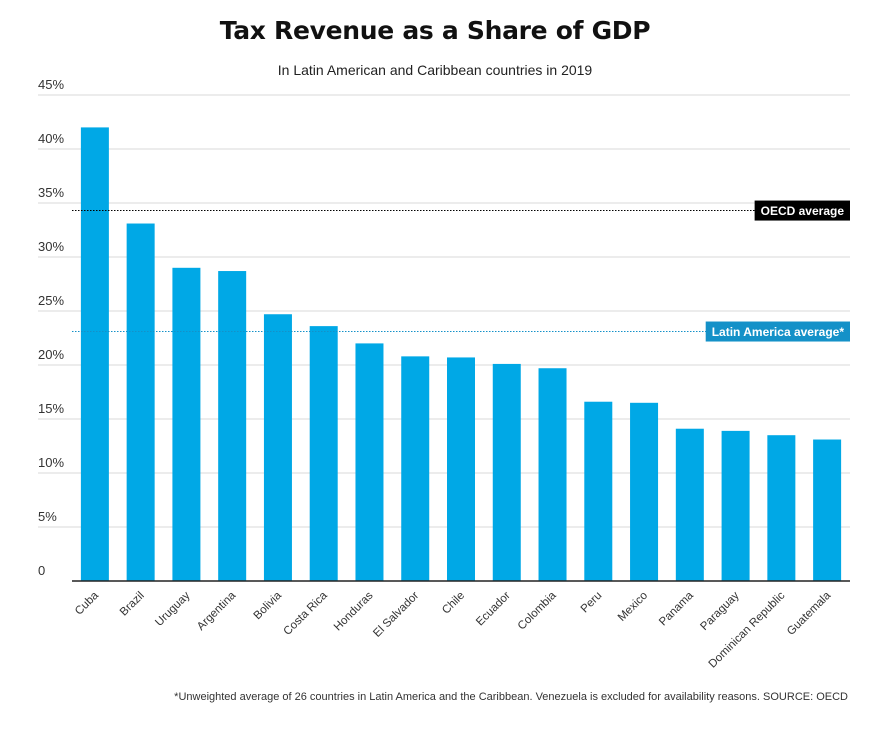 The width and height of the screenshot is (870, 735). I want to click on x-tick-label: Brazil, so click(132, 604).